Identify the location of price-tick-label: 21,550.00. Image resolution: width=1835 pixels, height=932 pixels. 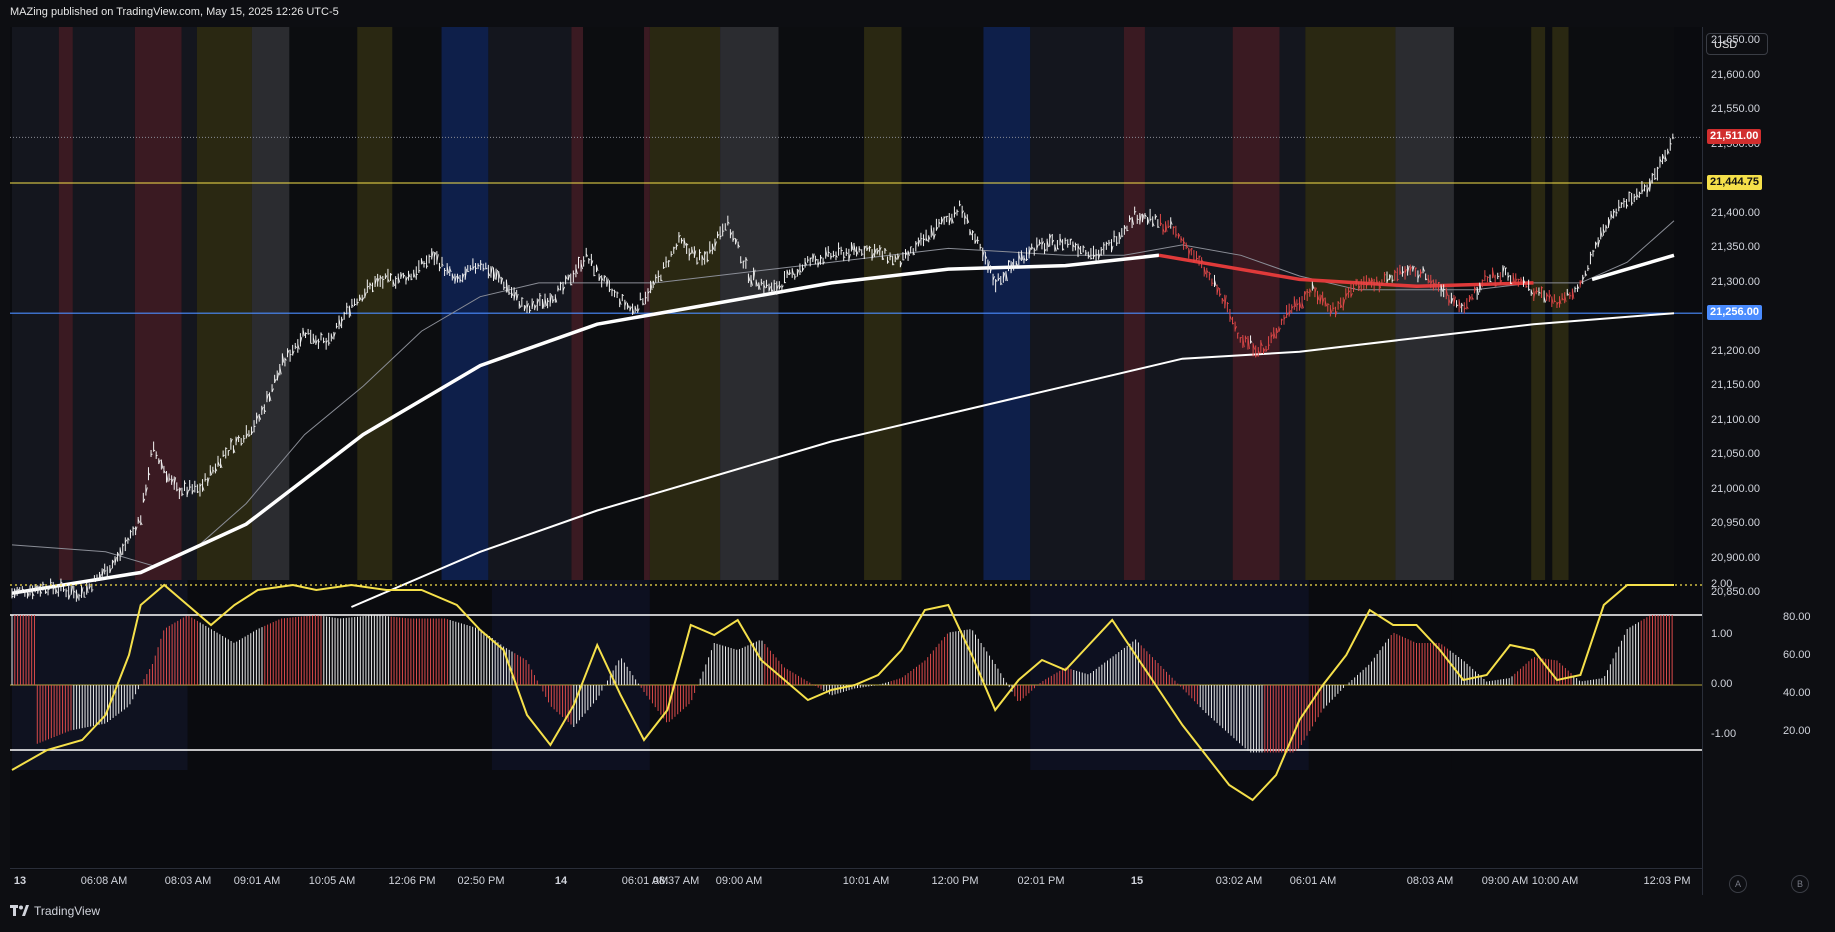
(1735, 109).